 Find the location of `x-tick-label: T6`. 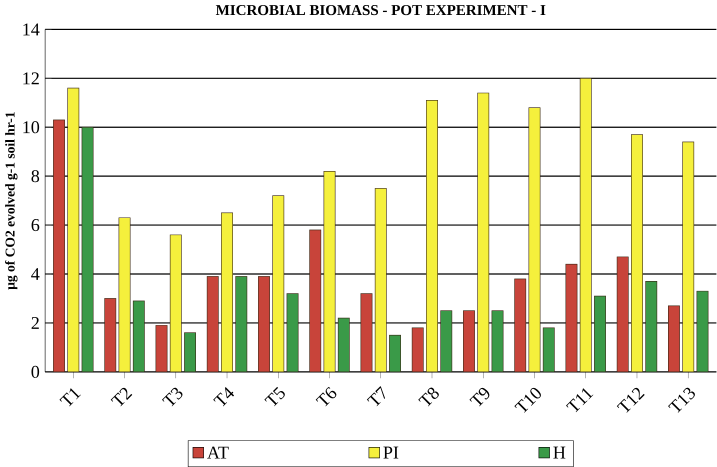

x-tick-label: T6 is located at coordinates (326, 396).